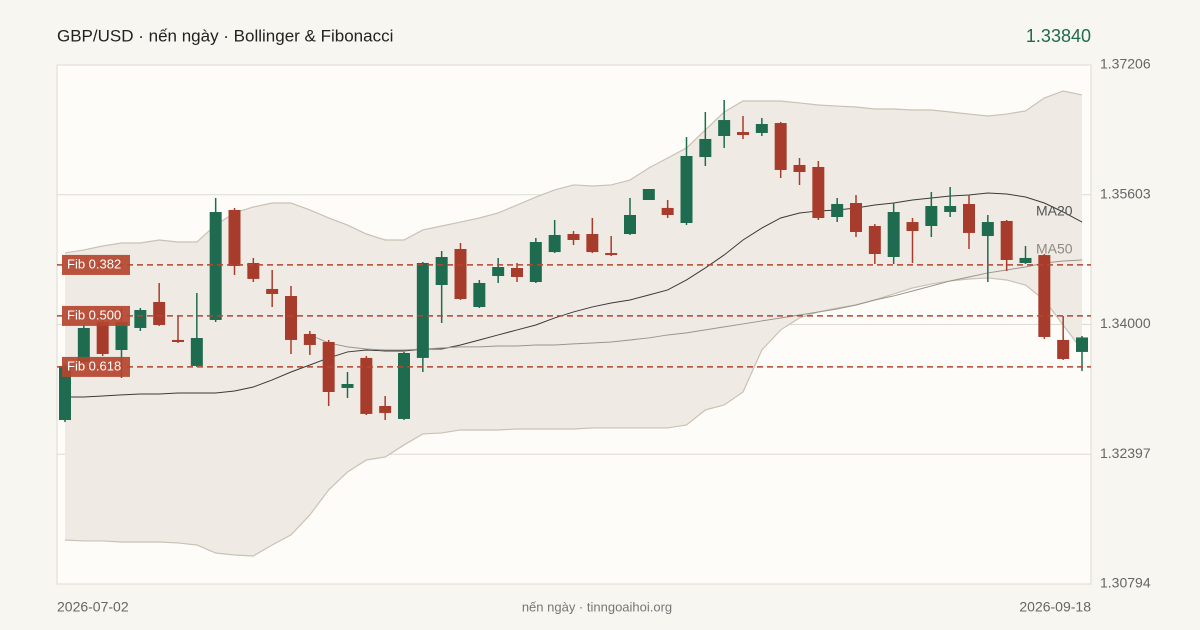  Describe the element at coordinates (1125, 323) in the screenshot. I see `y-tick-label: 1.34000` at that location.